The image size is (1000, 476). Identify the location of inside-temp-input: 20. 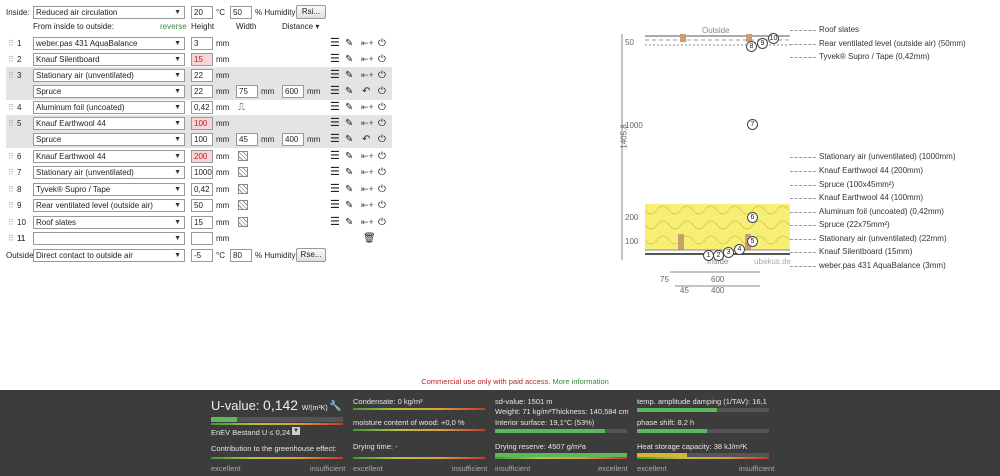
(202, 12).